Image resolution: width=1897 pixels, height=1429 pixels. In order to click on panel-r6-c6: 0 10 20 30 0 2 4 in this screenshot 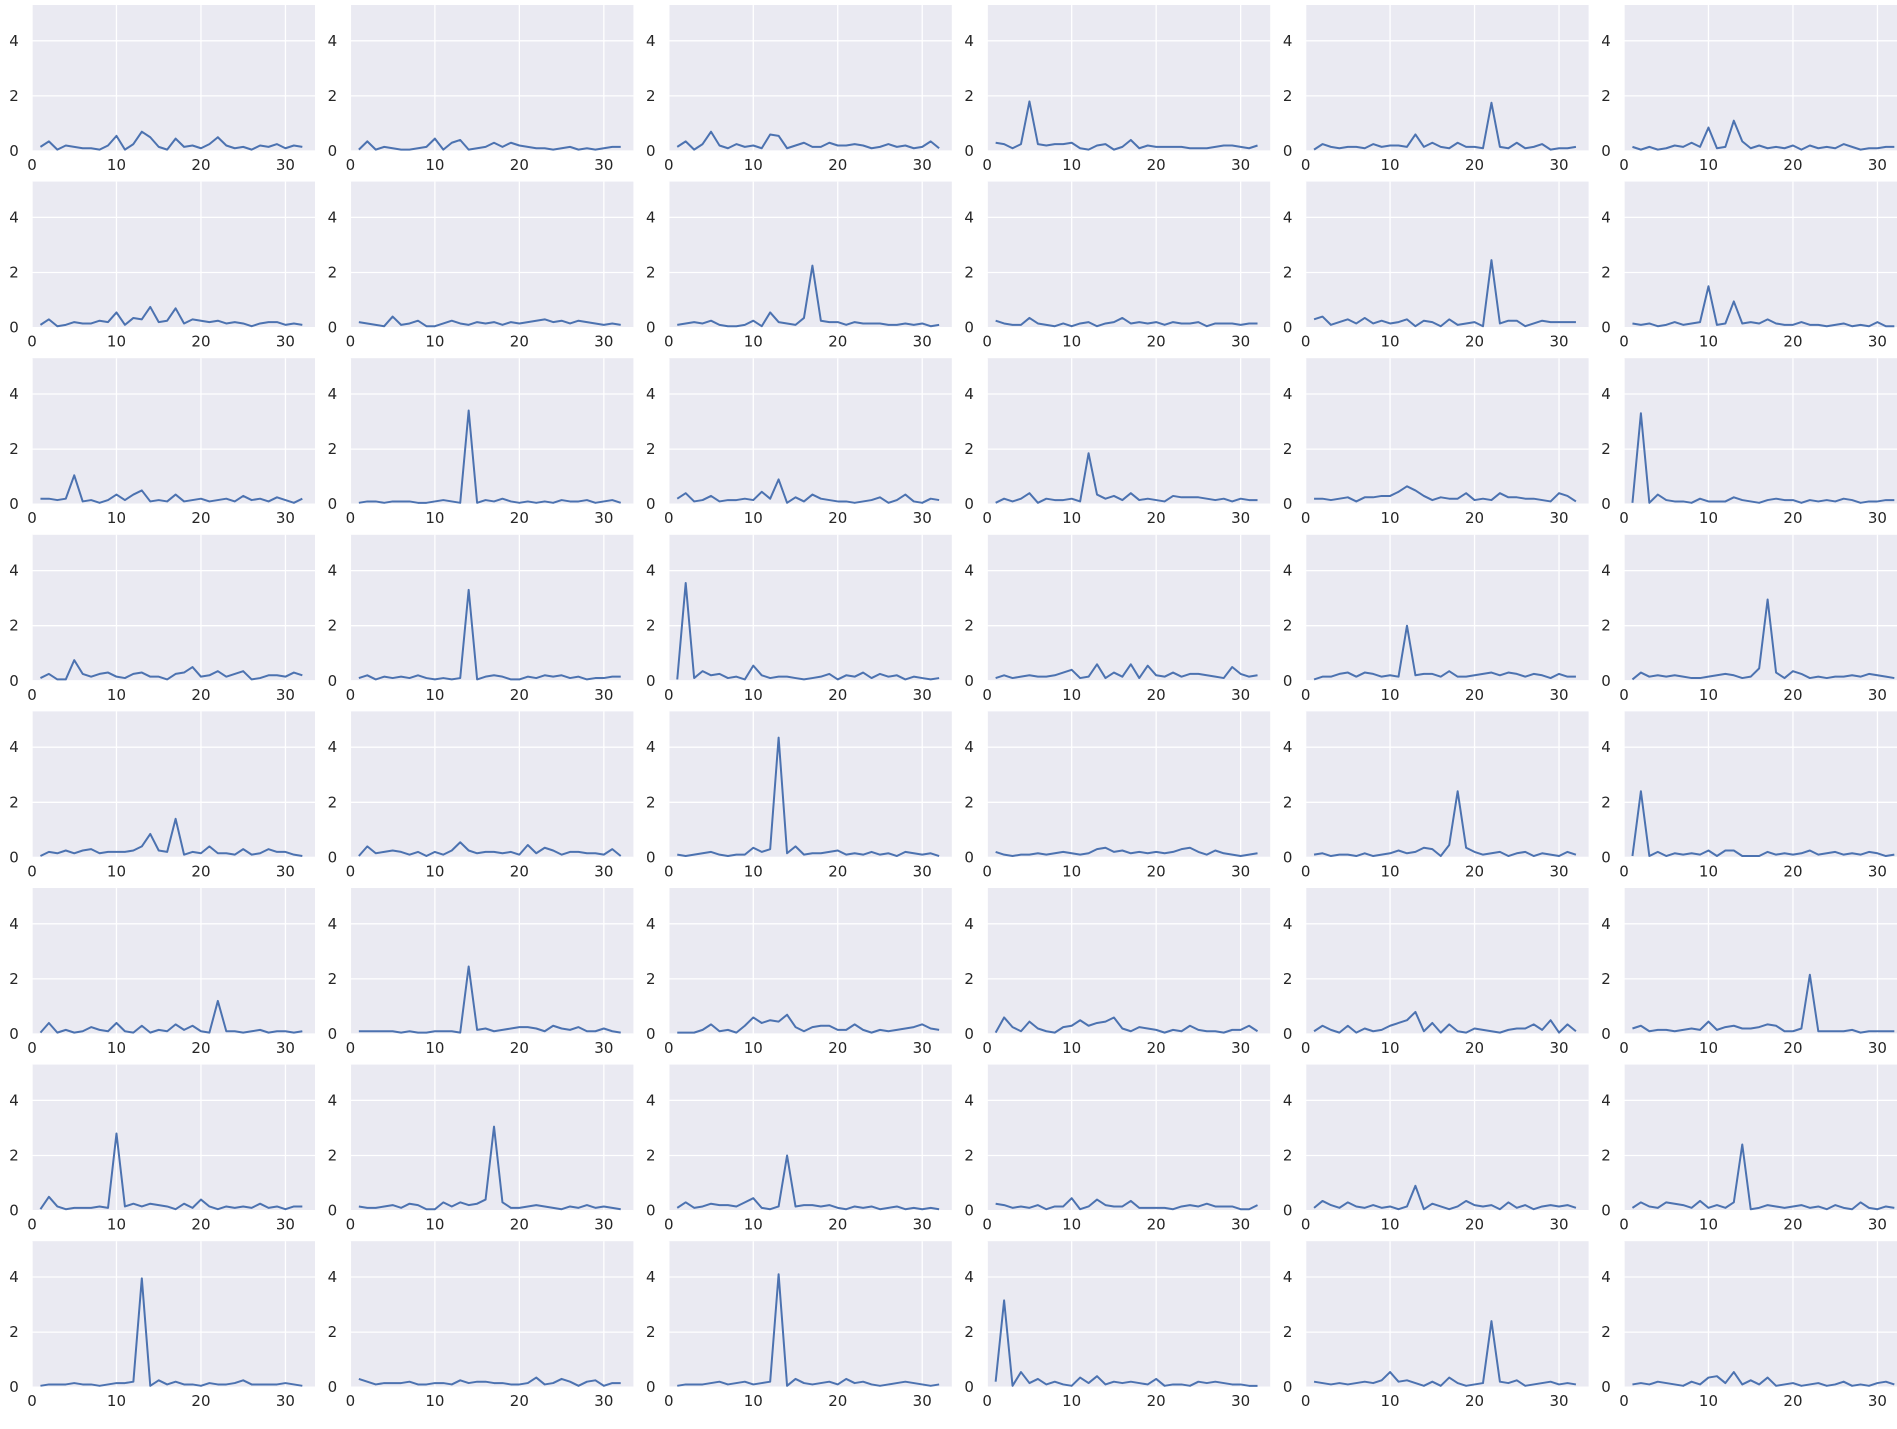, I will do `click(1749, 972)`.